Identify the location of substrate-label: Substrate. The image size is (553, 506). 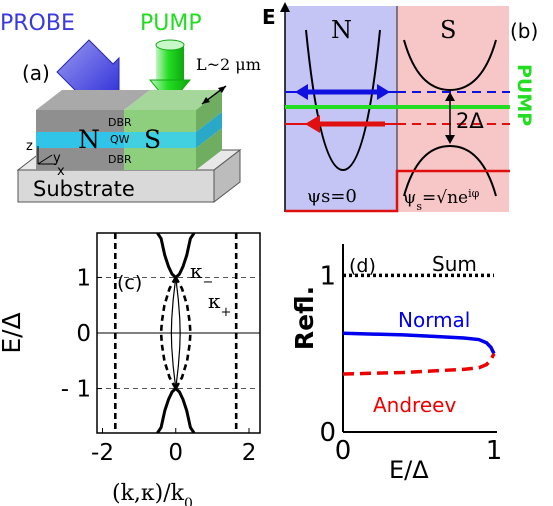
(84, 189).